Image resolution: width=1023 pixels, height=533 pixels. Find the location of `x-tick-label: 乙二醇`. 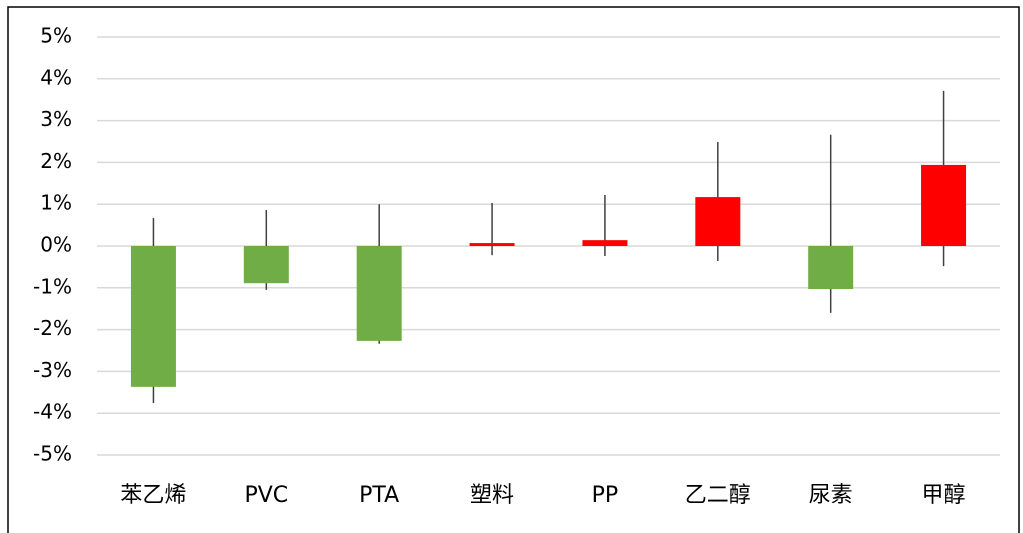

x-tick-label: 乙二醇 is located at coordinates (718, 495).